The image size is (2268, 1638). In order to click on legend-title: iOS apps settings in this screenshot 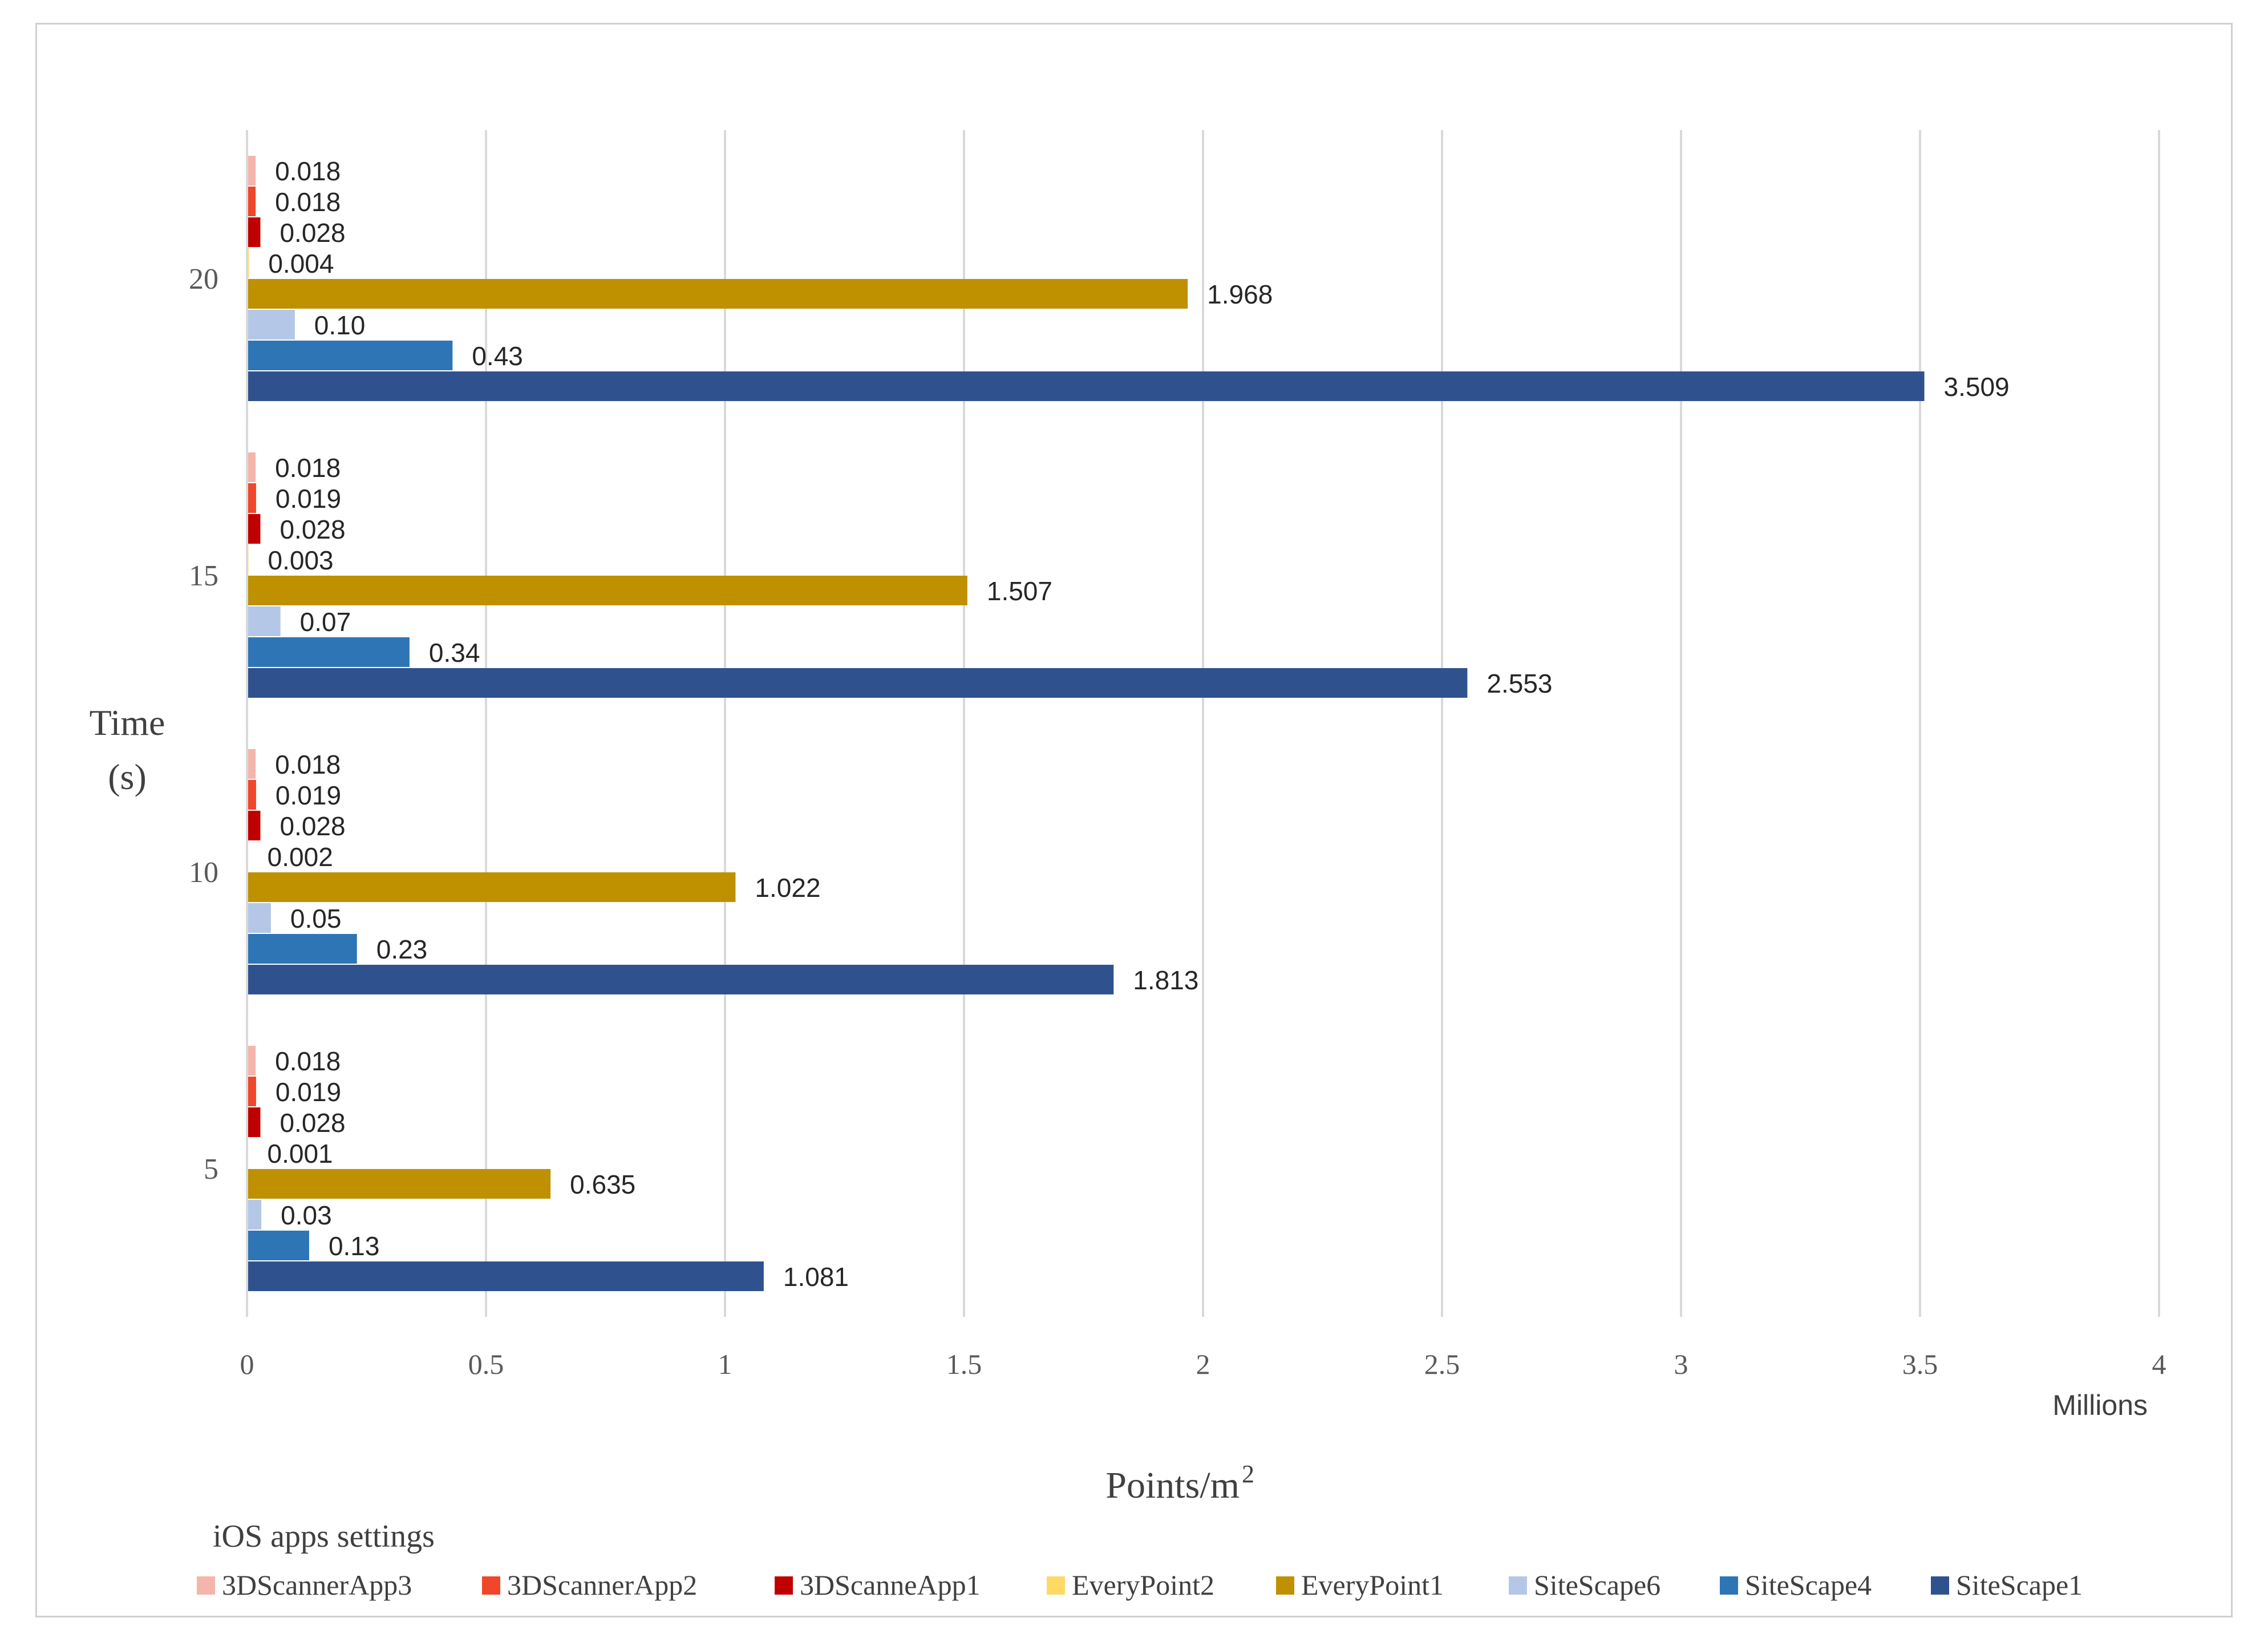, I will do `click(324, 1536)`.